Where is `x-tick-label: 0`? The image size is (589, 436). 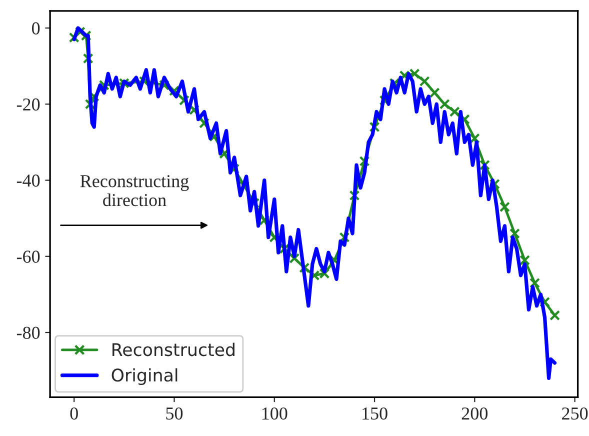 x-tick-label: 0 is located at coordinates (74, 413).